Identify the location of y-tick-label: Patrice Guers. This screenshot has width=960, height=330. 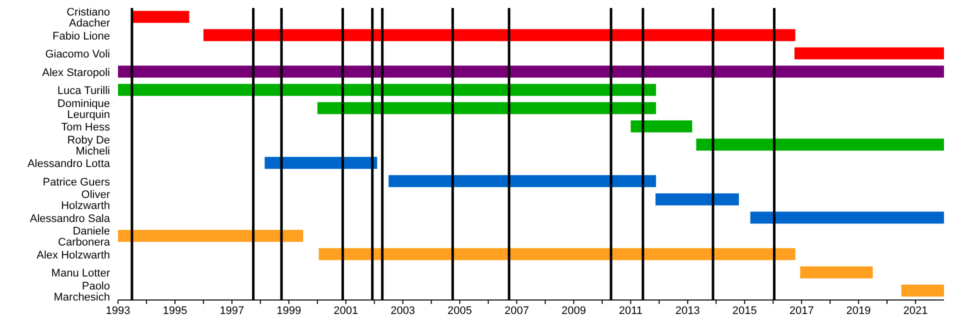
(76, 182).